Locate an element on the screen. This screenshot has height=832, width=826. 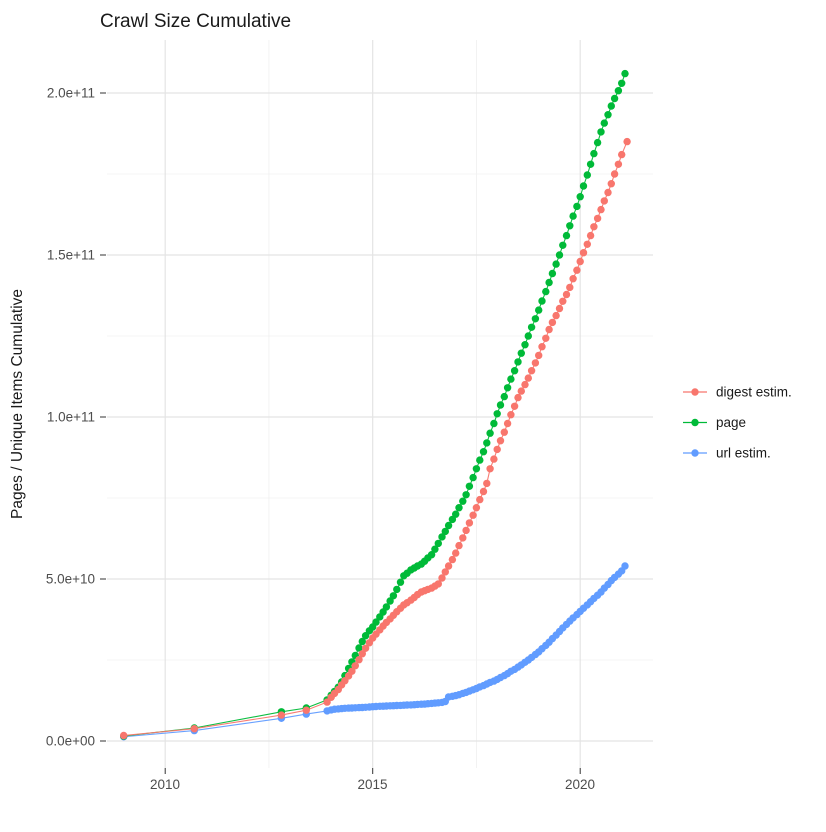
y-axis-title: Pages / Unique Items Cumulative is located at coordinates (17, 404).